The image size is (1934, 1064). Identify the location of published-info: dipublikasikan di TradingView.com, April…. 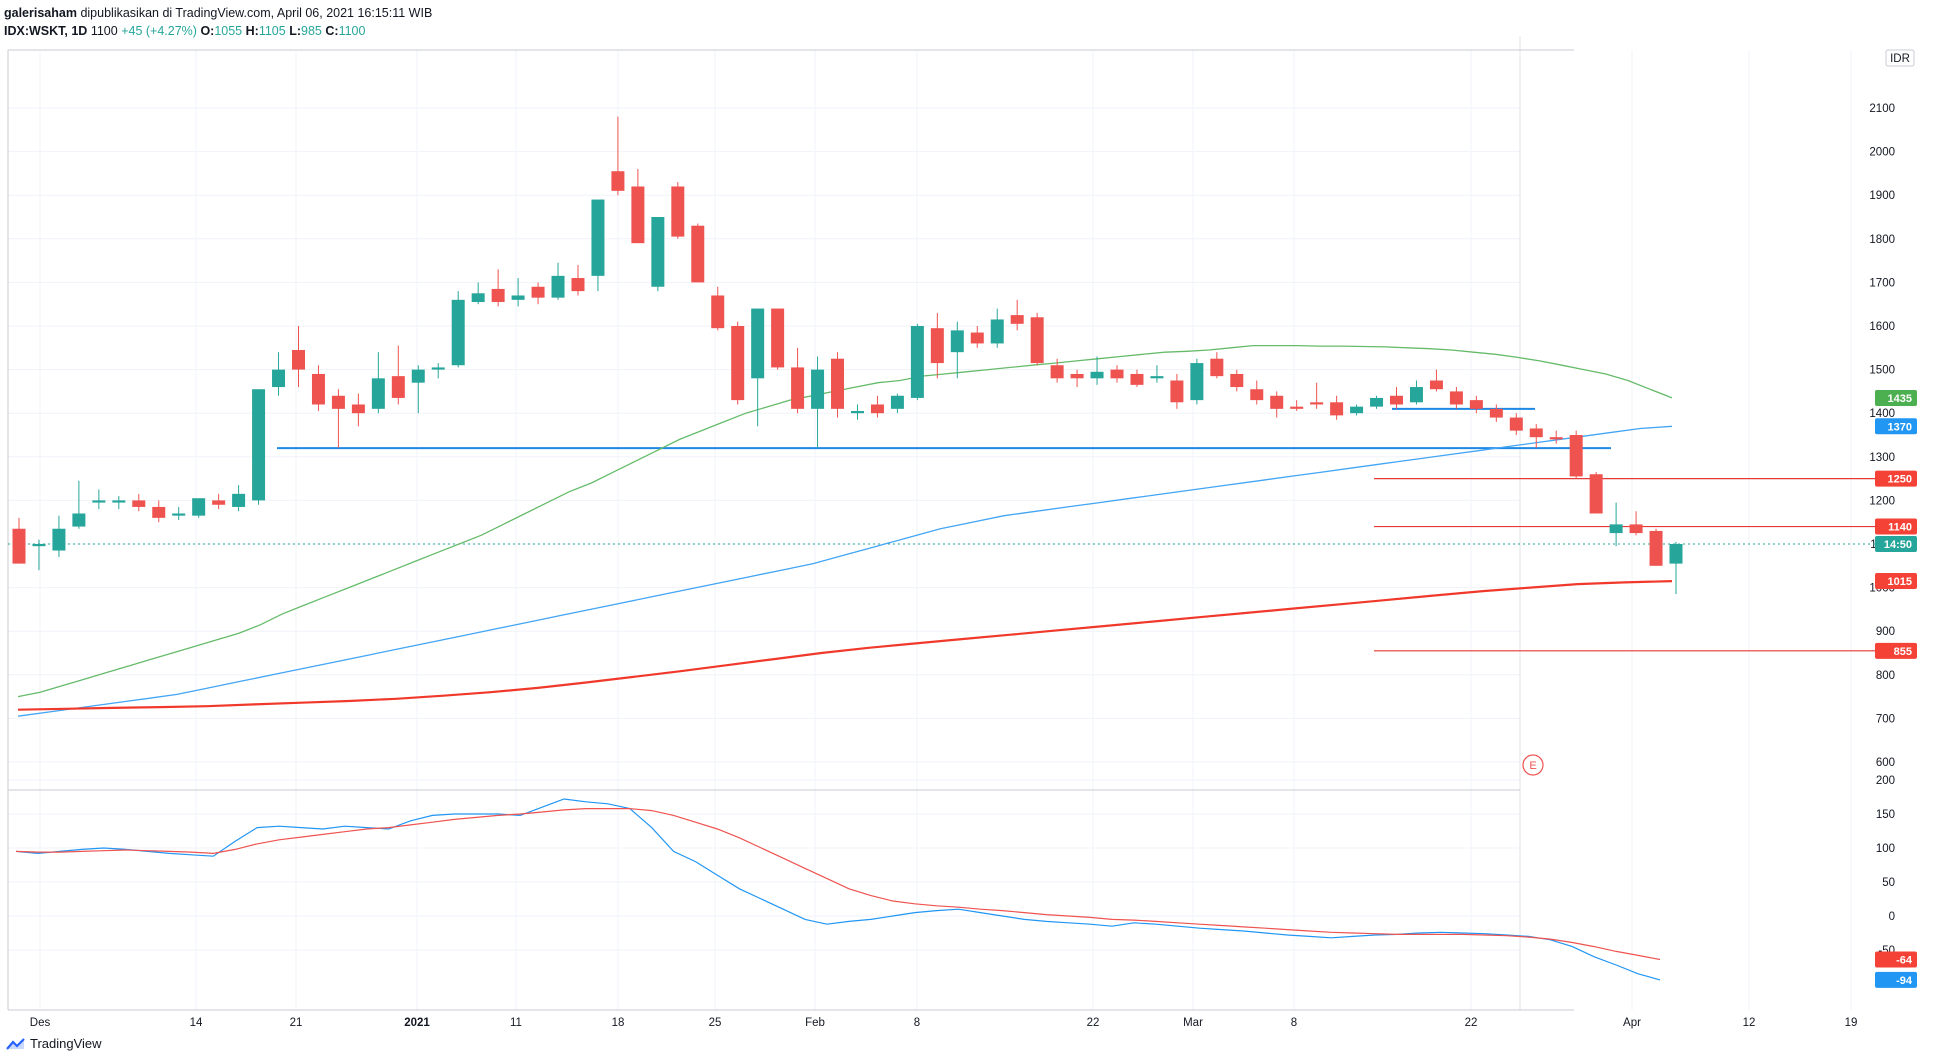
(256, 13).